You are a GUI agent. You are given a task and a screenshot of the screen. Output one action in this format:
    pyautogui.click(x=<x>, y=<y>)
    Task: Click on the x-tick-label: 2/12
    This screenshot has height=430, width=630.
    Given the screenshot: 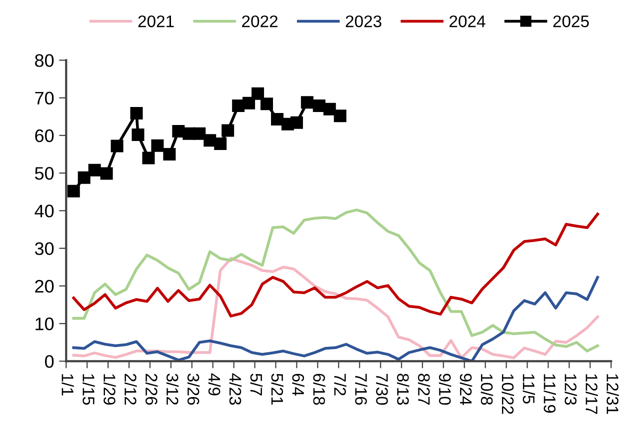 What is the action you would take?
    pyautogui.click(x=130, y=389)
    